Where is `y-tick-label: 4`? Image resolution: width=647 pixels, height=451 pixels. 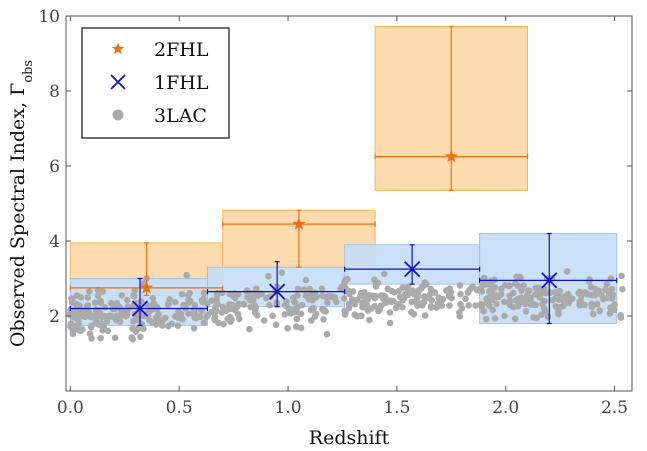 y-tick-label: 4 is located at coordinates (54, 242).